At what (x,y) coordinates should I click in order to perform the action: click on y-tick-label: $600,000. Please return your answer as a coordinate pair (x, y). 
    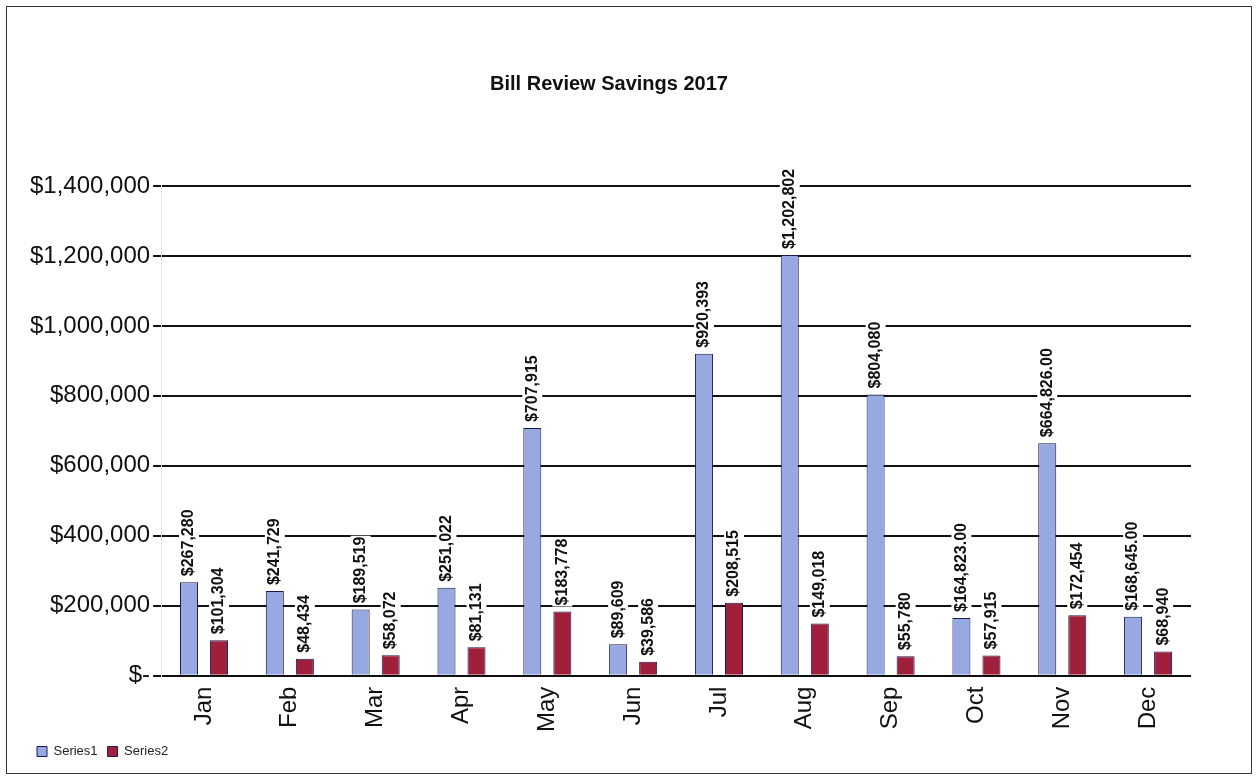
    Looking at the image, I should click on (100, 464).